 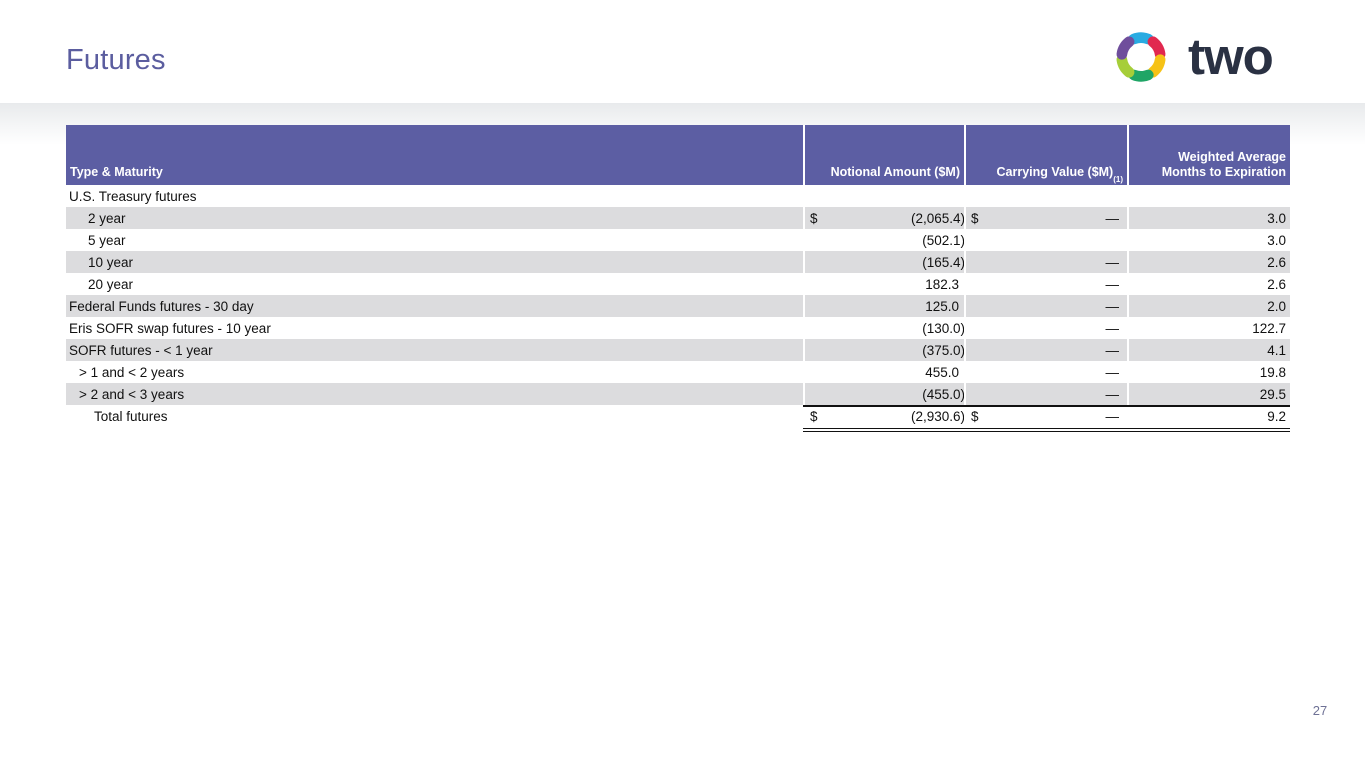 What do you see at coordinates (1046, 430) in the screenshot?
I see `total-row-double-rule` at bounding box center [1046, 430].